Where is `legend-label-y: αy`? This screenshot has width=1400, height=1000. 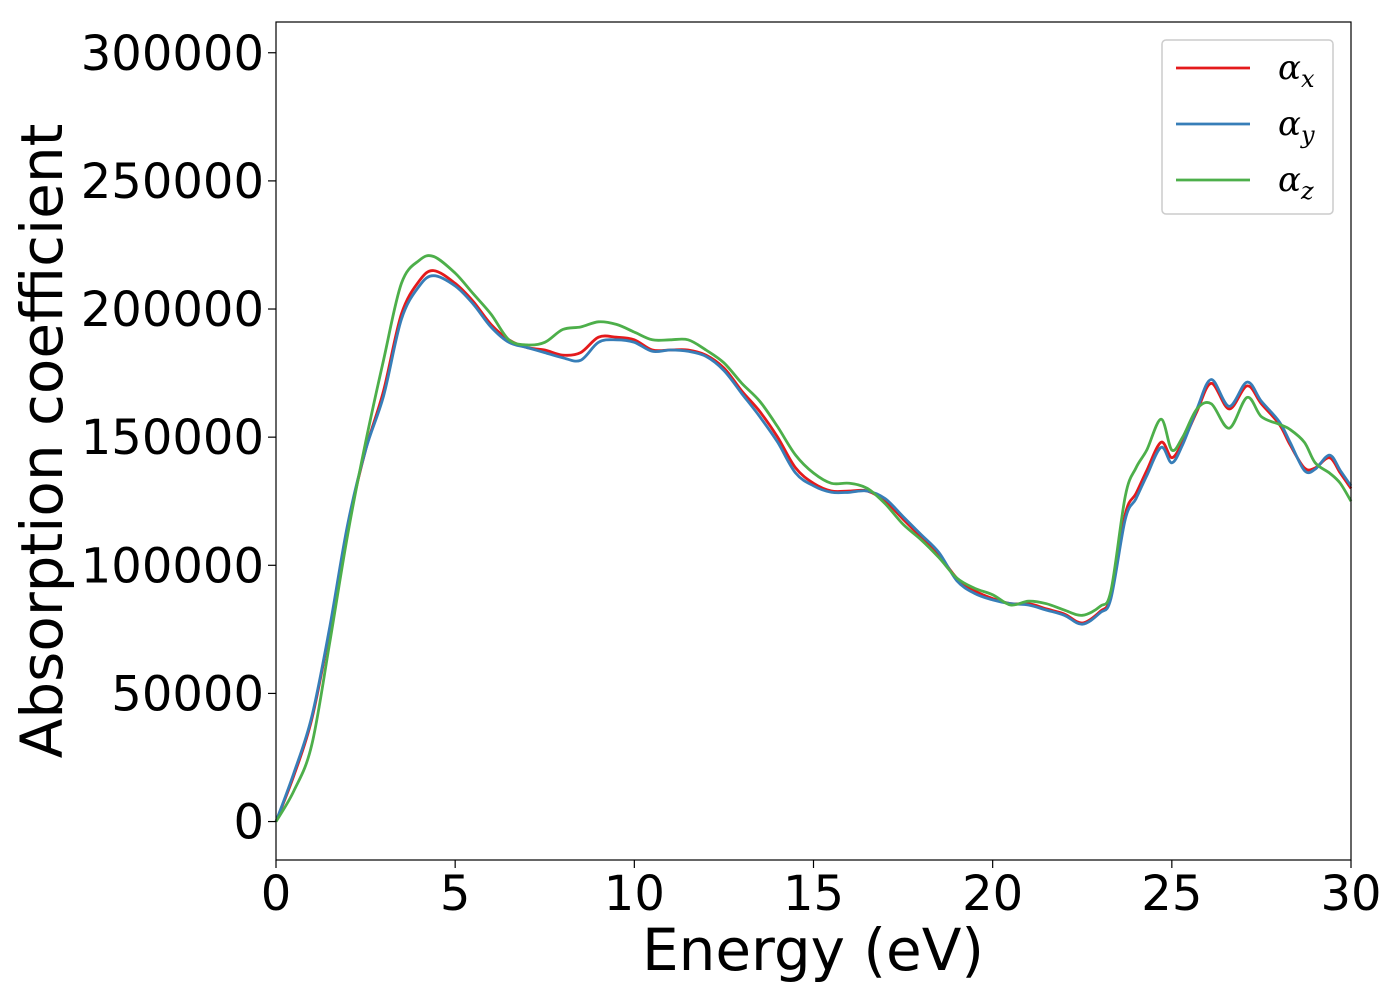
legend-label-y: αy is located at coordinates (1296, 126).